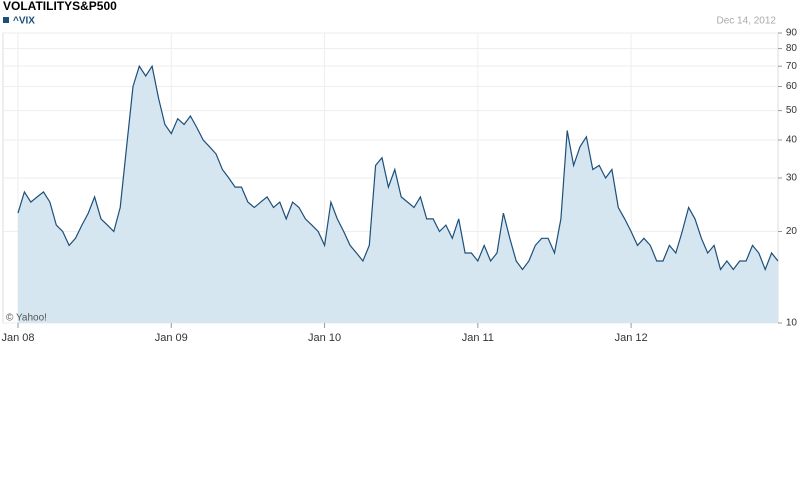  I want to click on y-tick-label: 70, so click(792, 66).